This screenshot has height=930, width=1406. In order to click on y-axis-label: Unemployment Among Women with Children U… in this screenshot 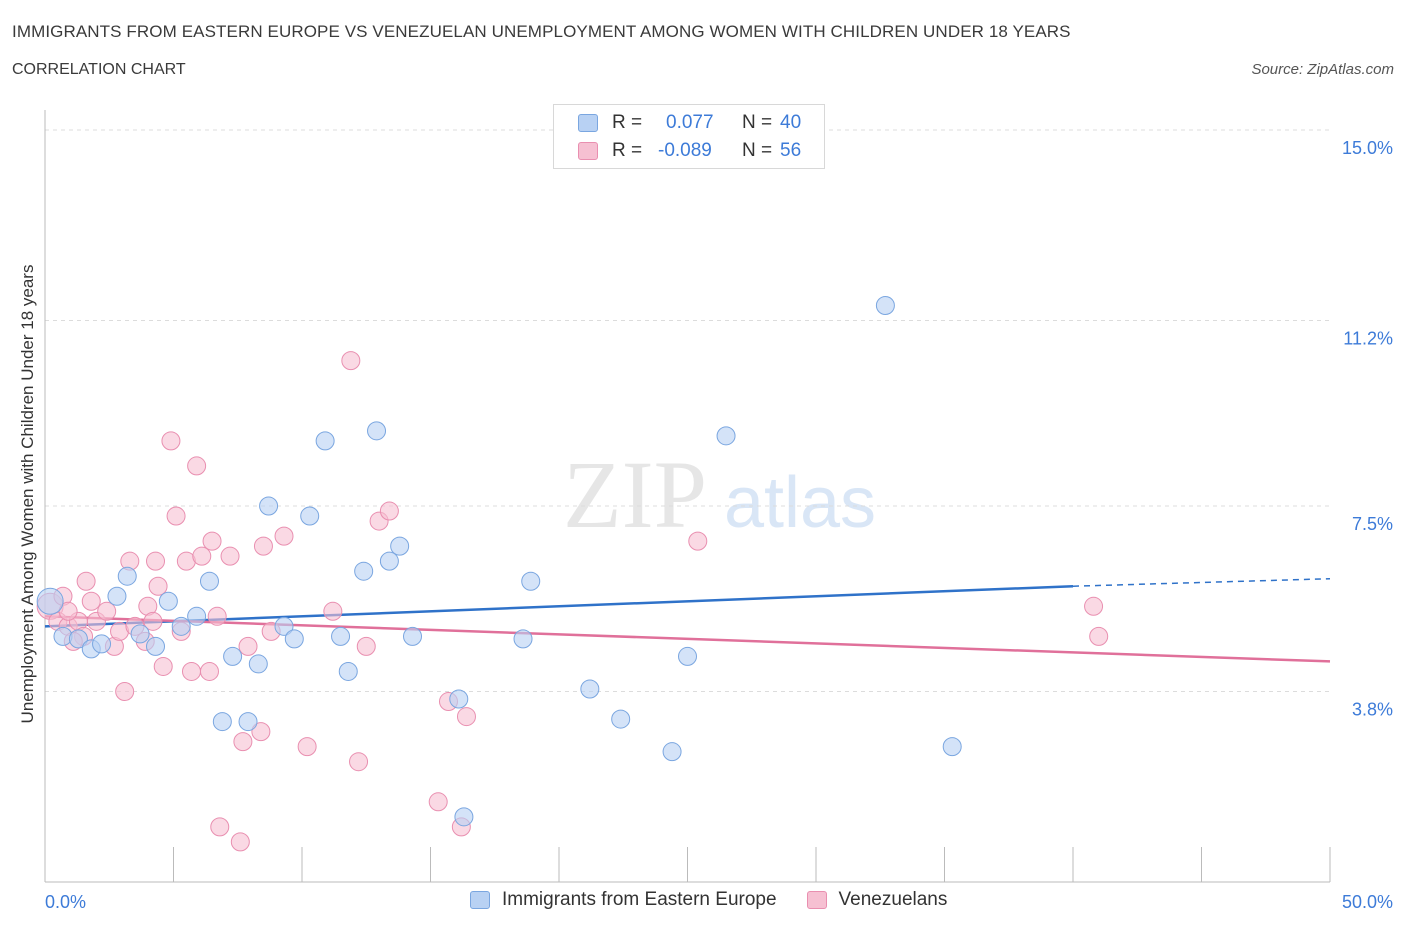, I will do `click(27, 494)`.